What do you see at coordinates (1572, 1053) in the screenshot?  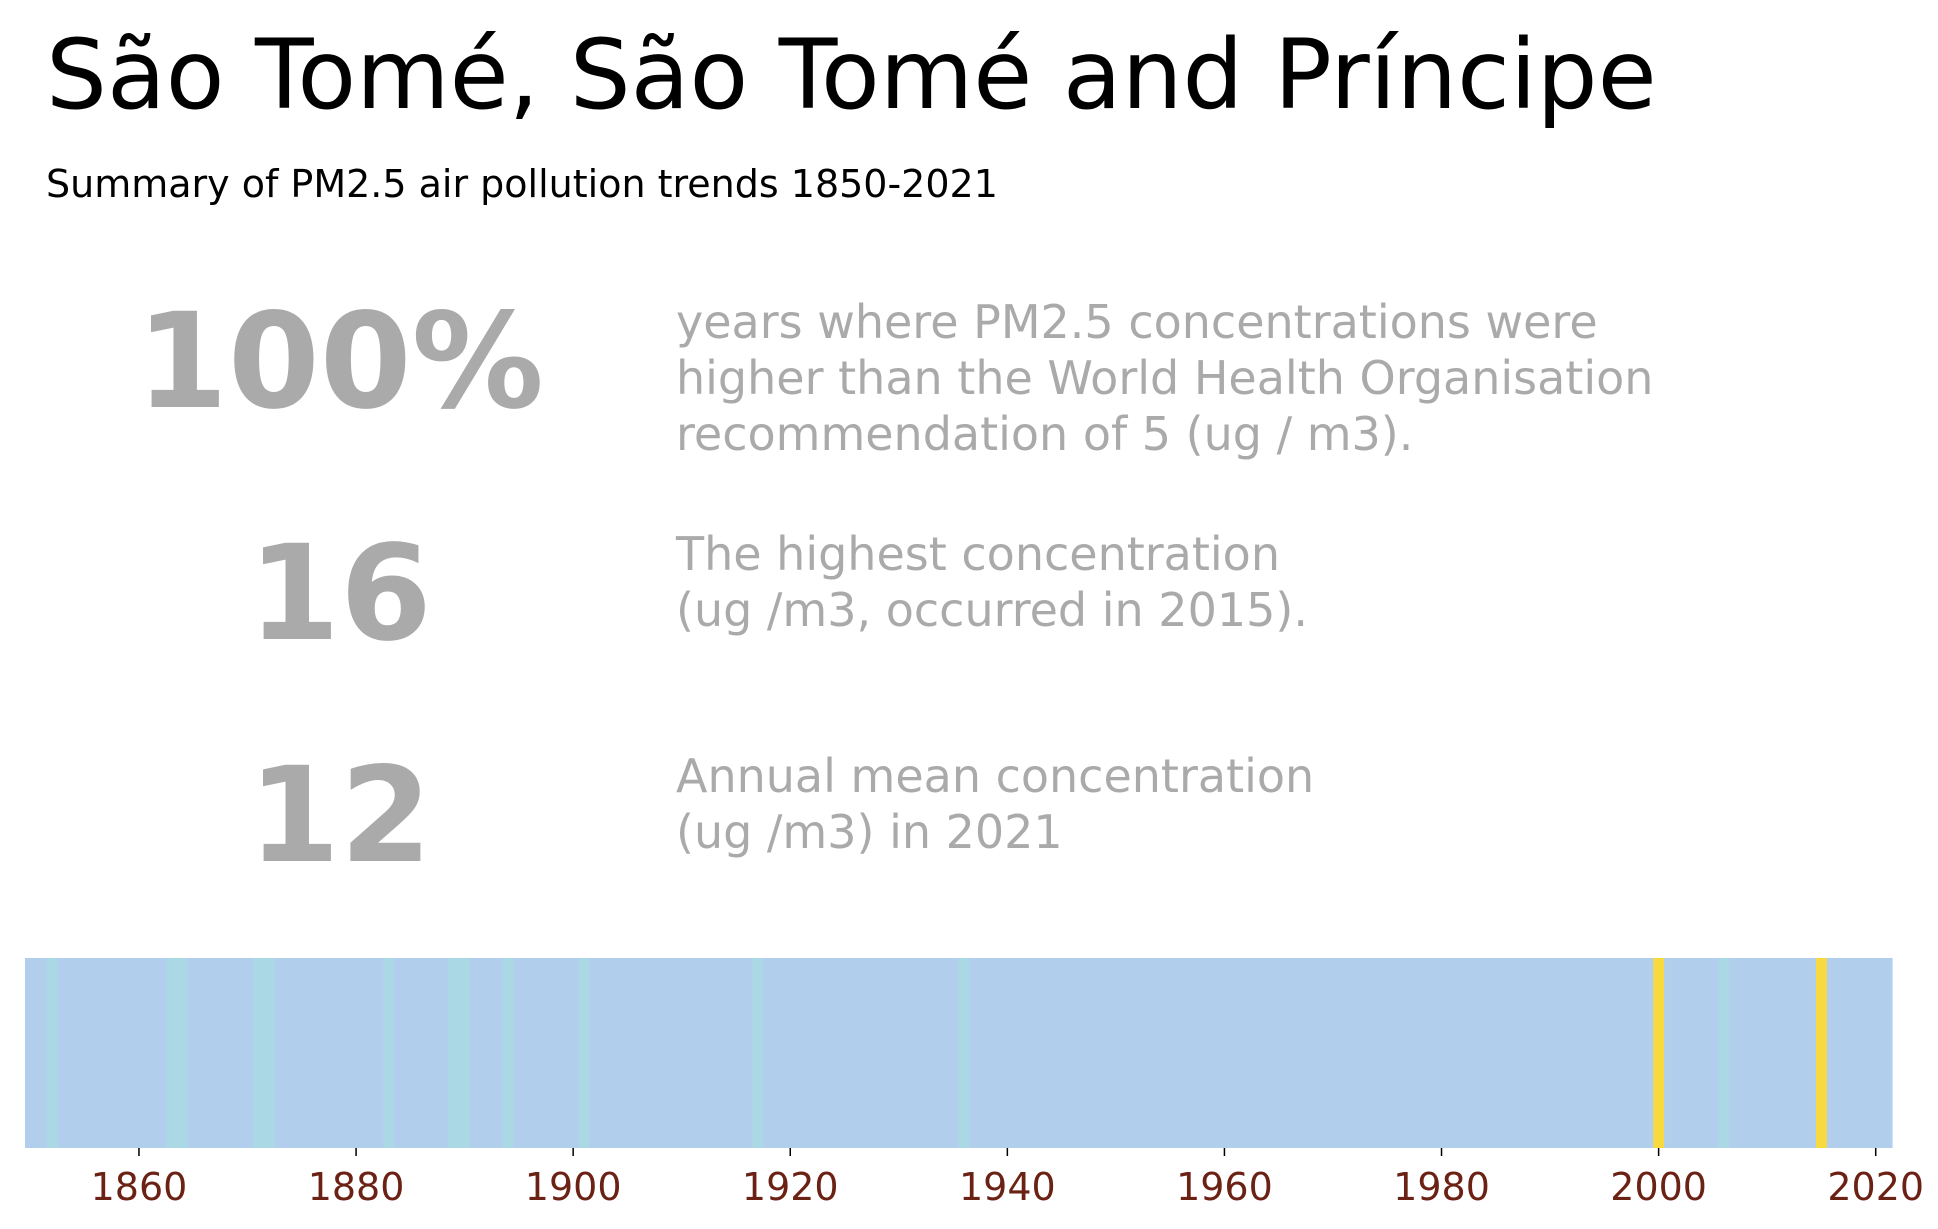 I see `stripe-1992` at bounding box center [1572, 1053].